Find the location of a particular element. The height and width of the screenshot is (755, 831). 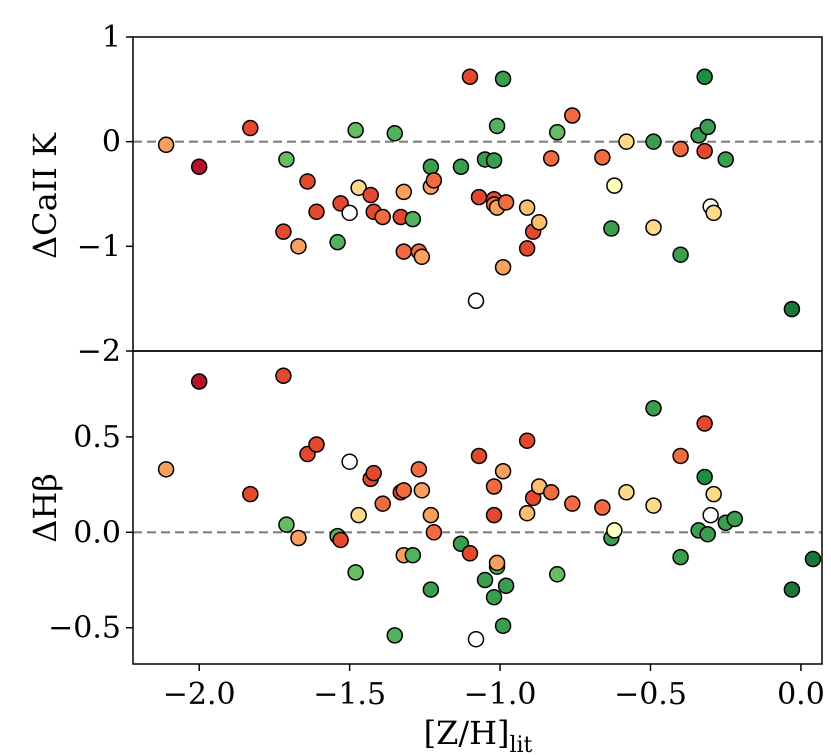

xtick-label-3: −0.5 is located at coordinates (650, 694).